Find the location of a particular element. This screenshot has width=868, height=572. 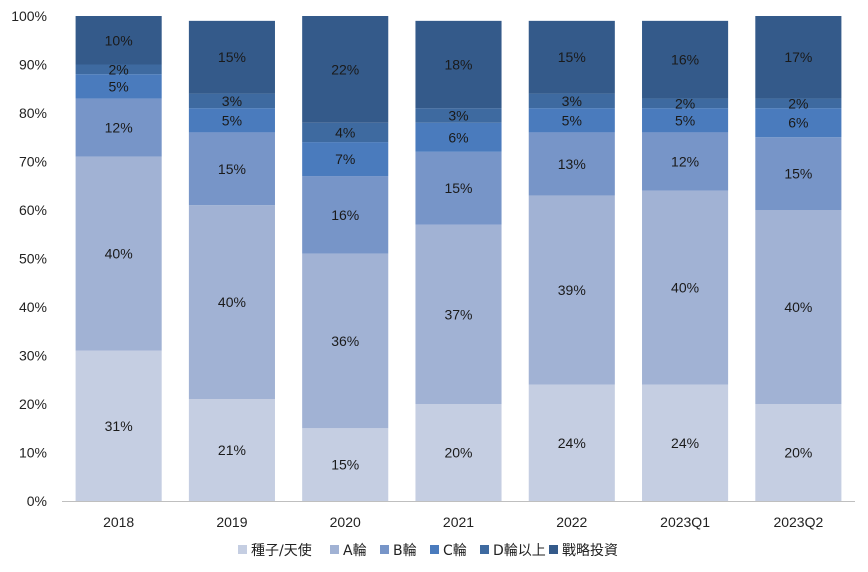

bar-stack-2023Q1: 24% 40% 12% 5%2% 16% is located at coordinates (685, 260).